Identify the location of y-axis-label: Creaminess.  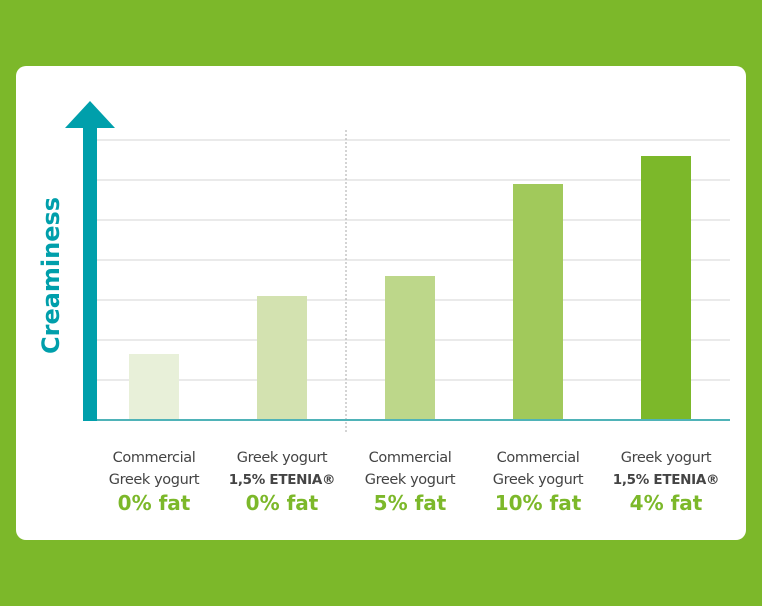
(51, 275).